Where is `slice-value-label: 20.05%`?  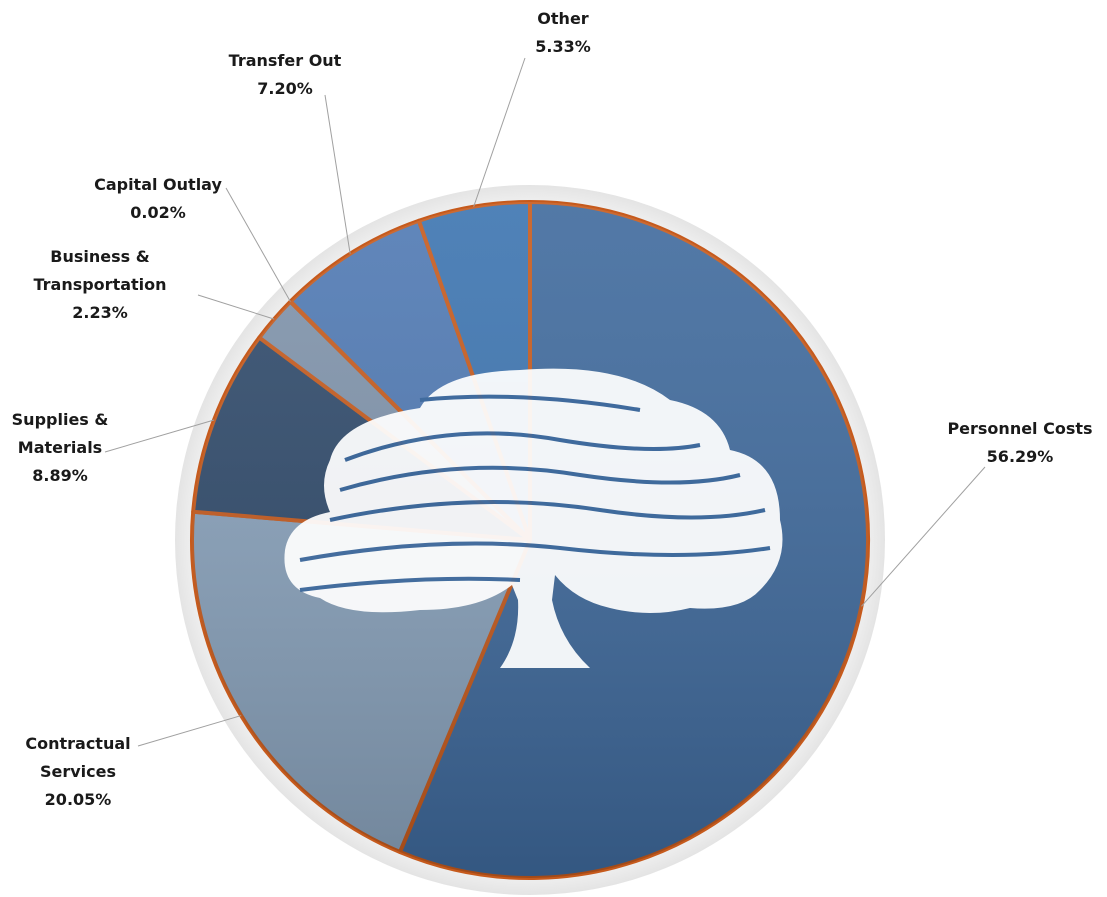
slice-value-label: 20.05% is located at coordinates (78, 799).